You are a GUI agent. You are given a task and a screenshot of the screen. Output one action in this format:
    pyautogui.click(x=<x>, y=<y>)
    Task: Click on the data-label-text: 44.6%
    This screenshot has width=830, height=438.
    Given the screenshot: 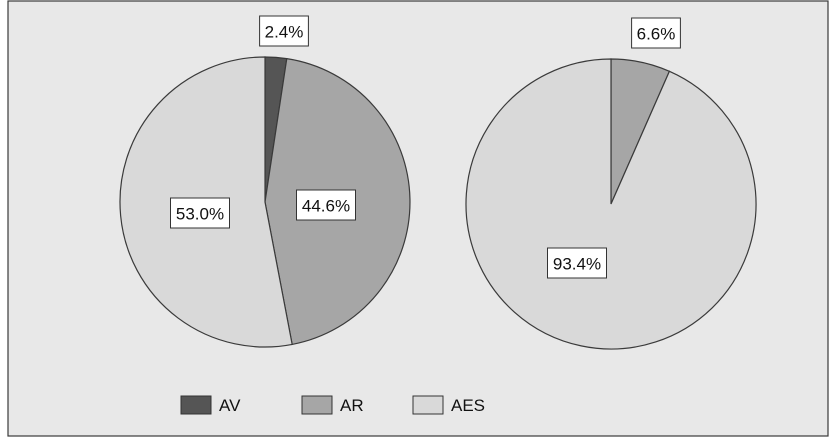 What is the action you would take?
    pyautogui.click(x=326, y=206)
    